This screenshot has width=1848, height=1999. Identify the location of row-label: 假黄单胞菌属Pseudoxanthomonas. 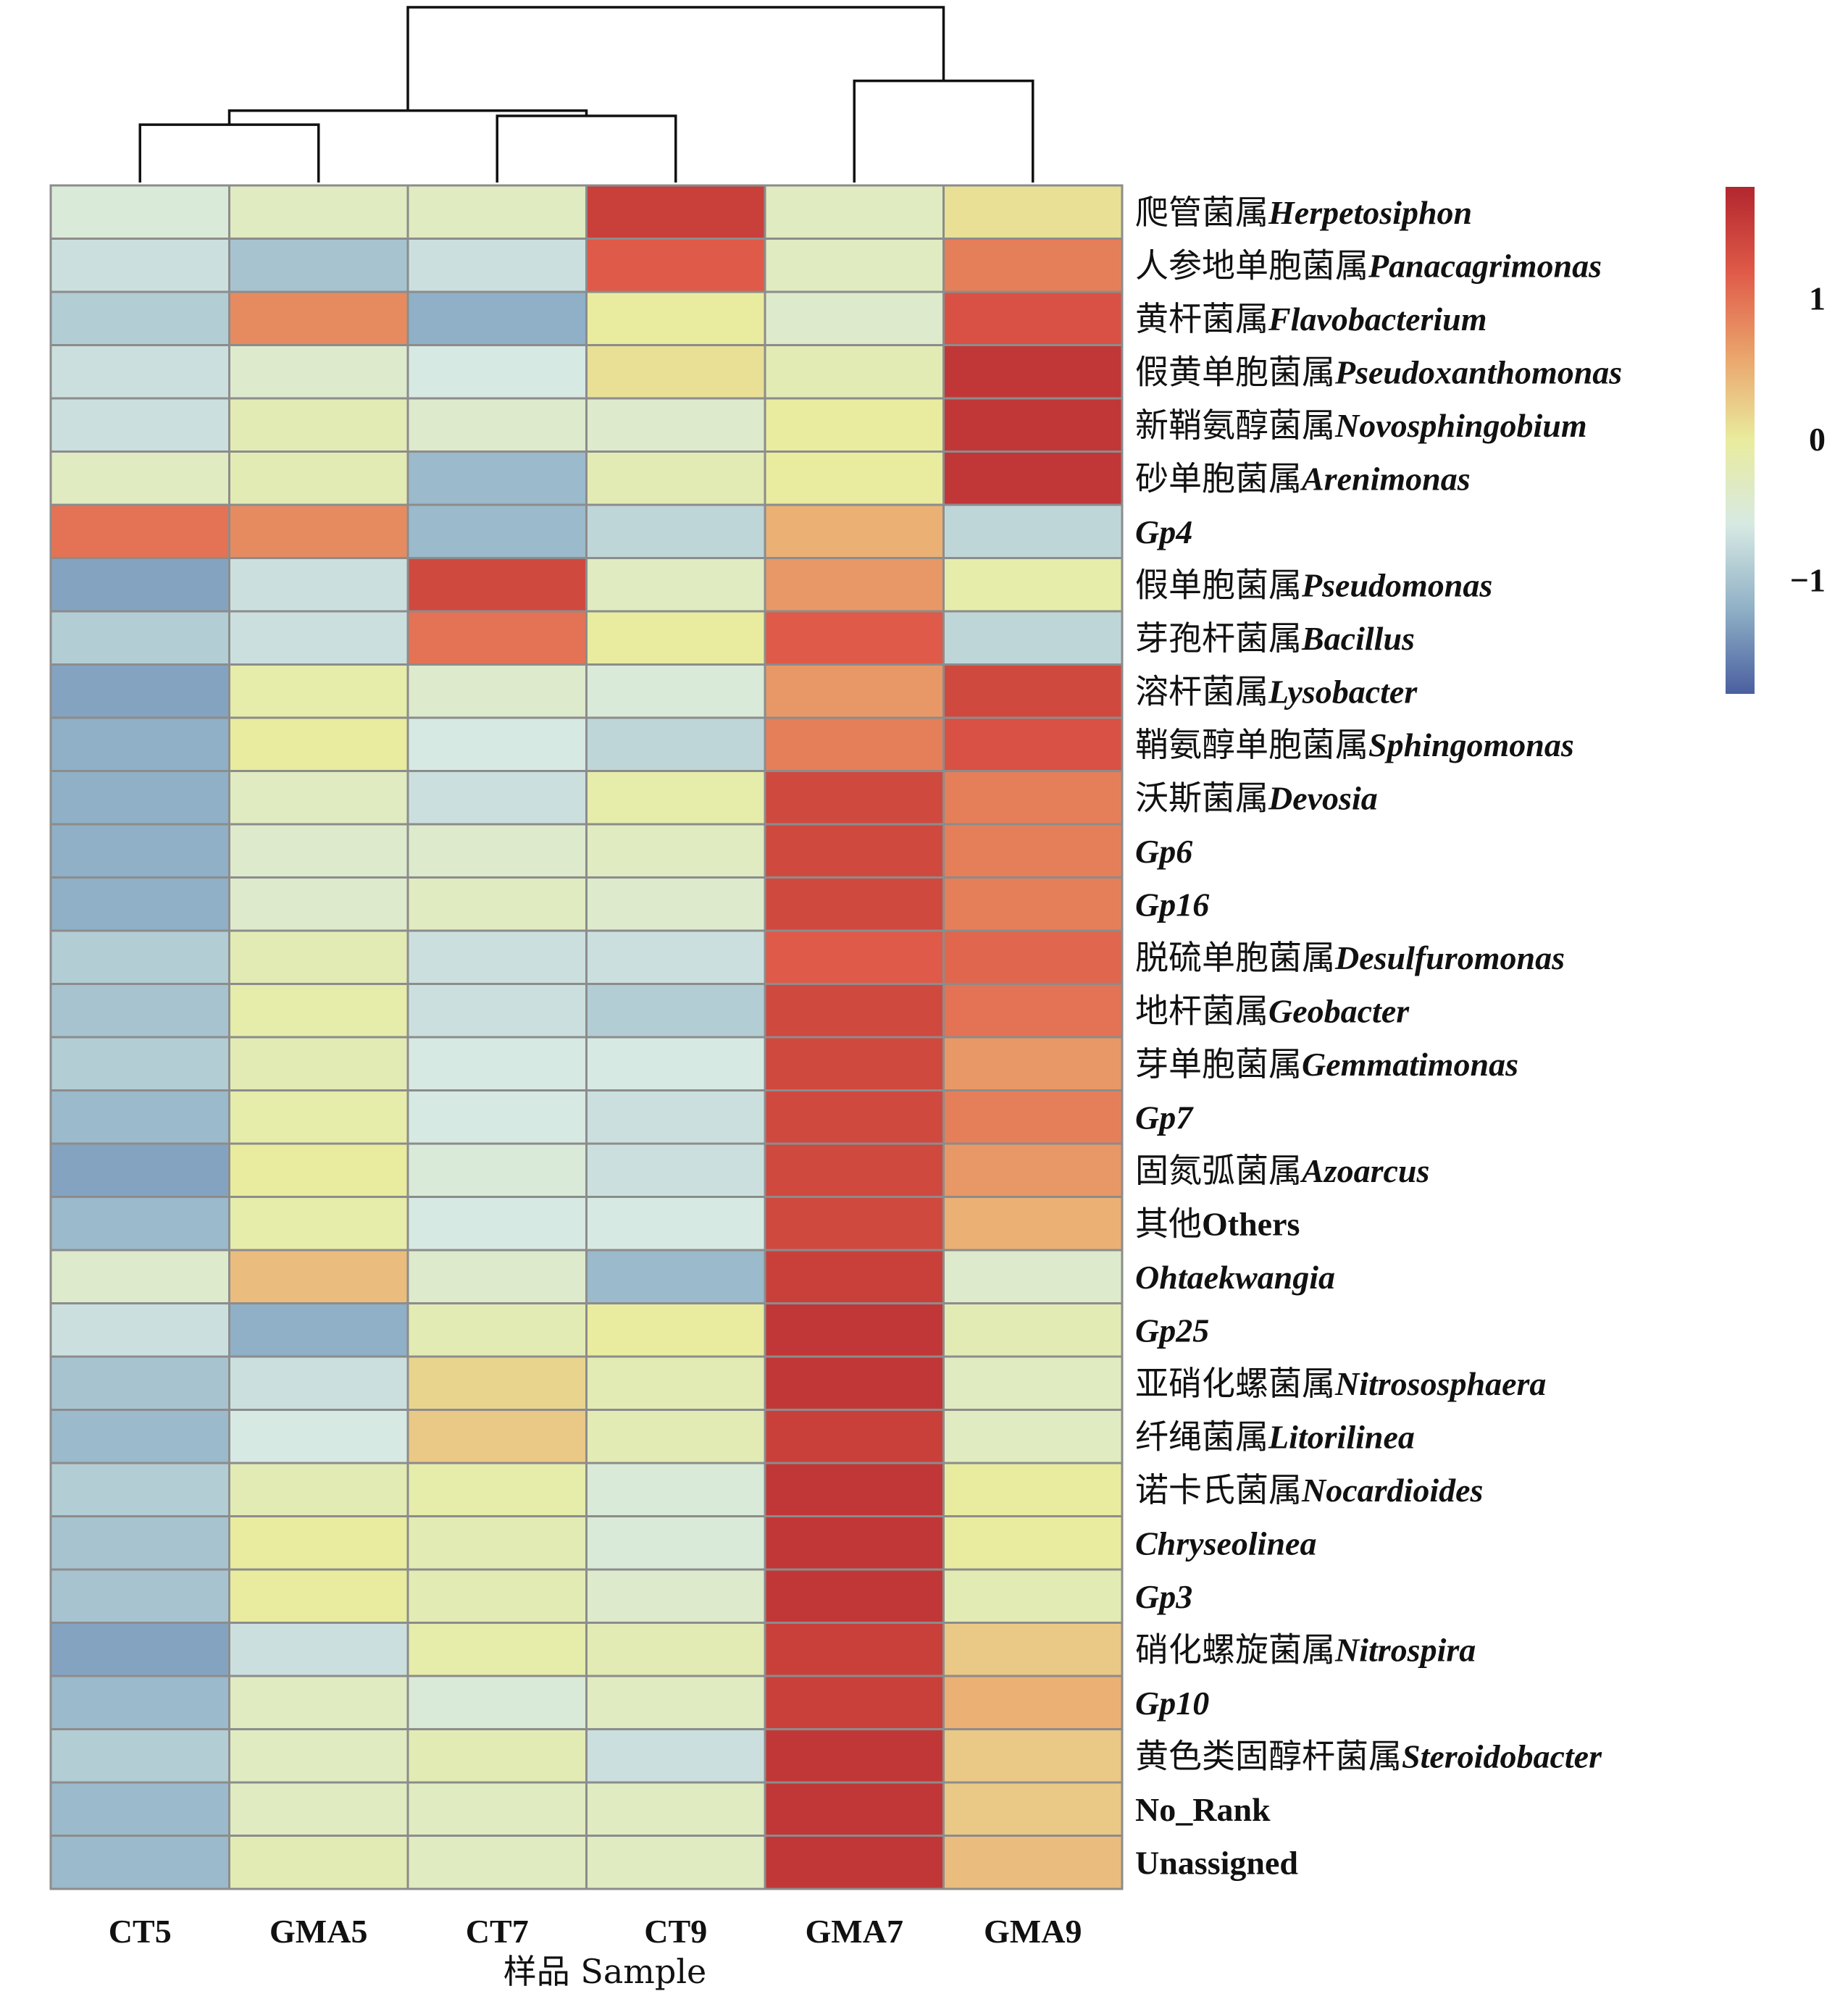
(1378, 371).